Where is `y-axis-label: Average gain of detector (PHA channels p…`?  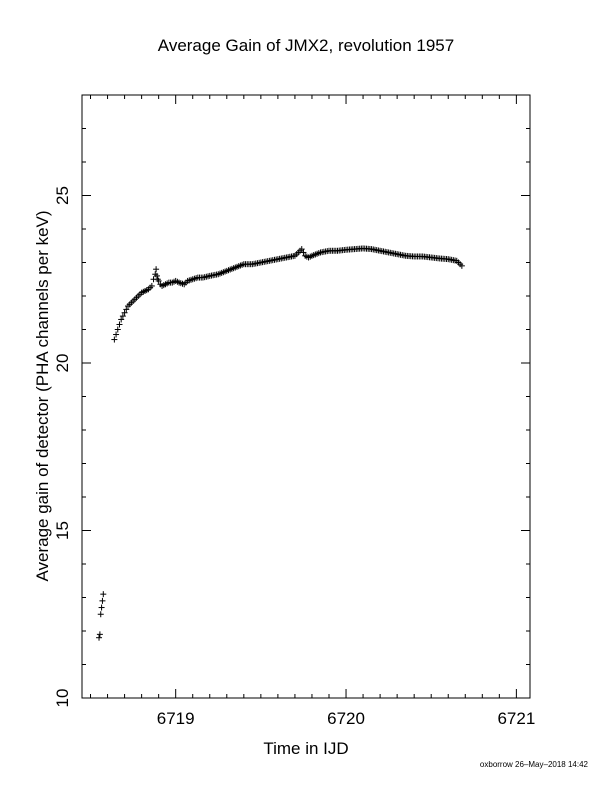
y-axis-label: Average gain of detector (PHA channels p… is located at coordinates (42, 395).